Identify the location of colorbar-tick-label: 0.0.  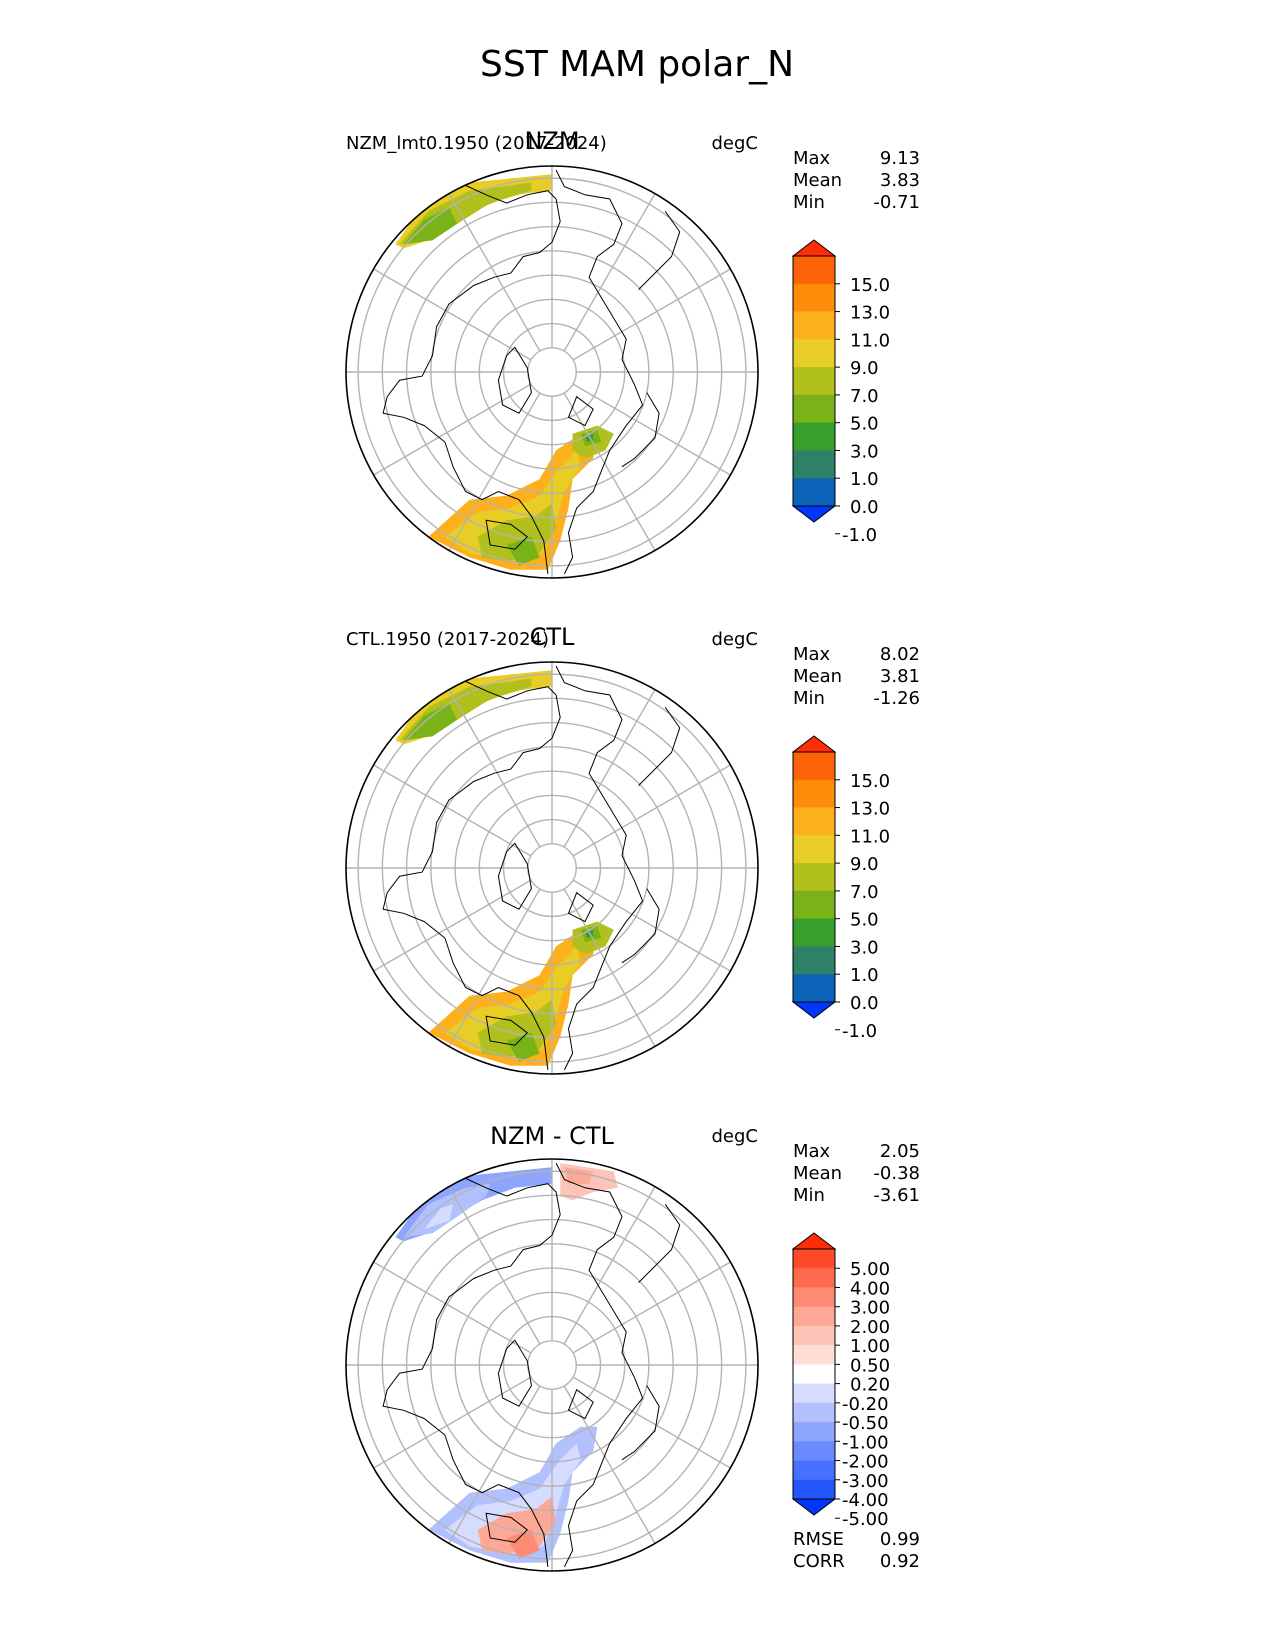
(864, 507).